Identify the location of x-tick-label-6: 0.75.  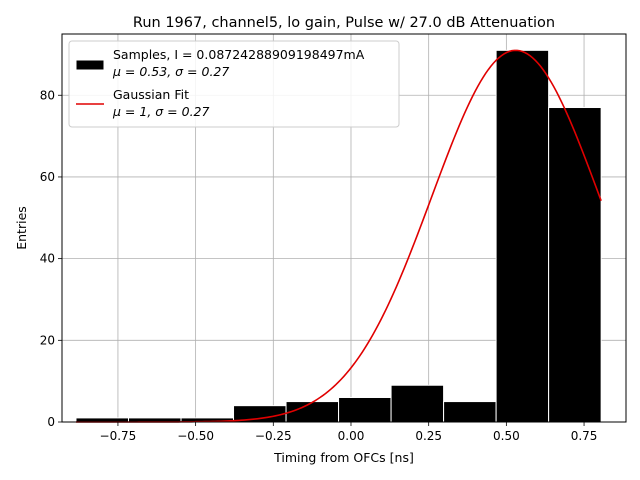
(584, 436).